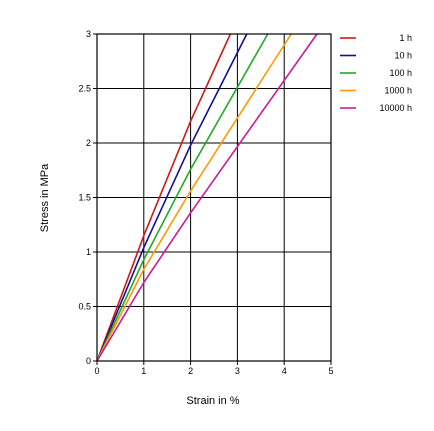  Describe the element at coordinates (143, 371) in the screenshot. I see `x-tick-label-1: 1` at that location.